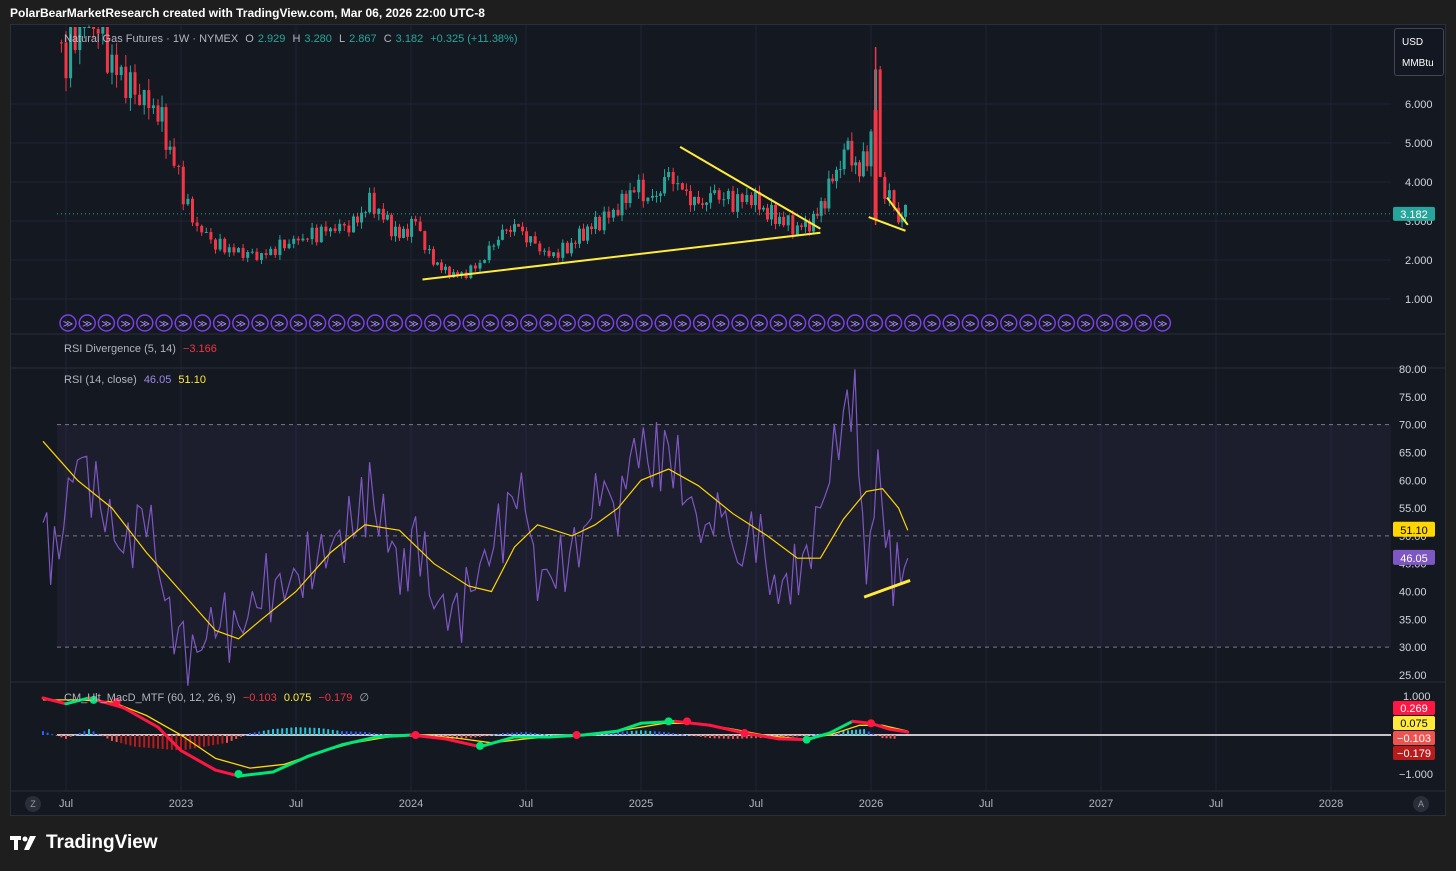 This screenshot has height=871, width=1456. Describe the element at coordinates (1416, 775) in the screenshot. I see `macd-tick-label: −1.000` at that location.